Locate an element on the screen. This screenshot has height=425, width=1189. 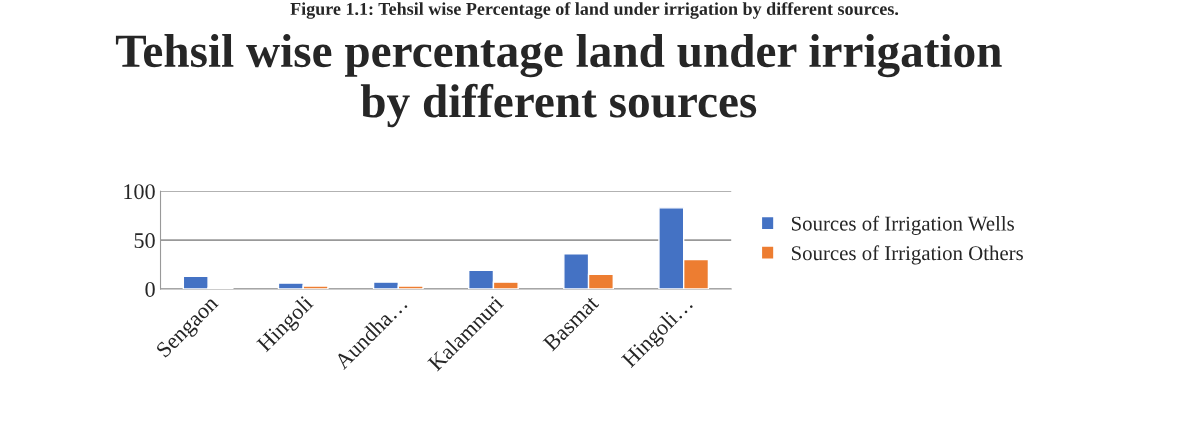
legend-label: Sources of Irrigation Others is located at coordinates (907, 255).